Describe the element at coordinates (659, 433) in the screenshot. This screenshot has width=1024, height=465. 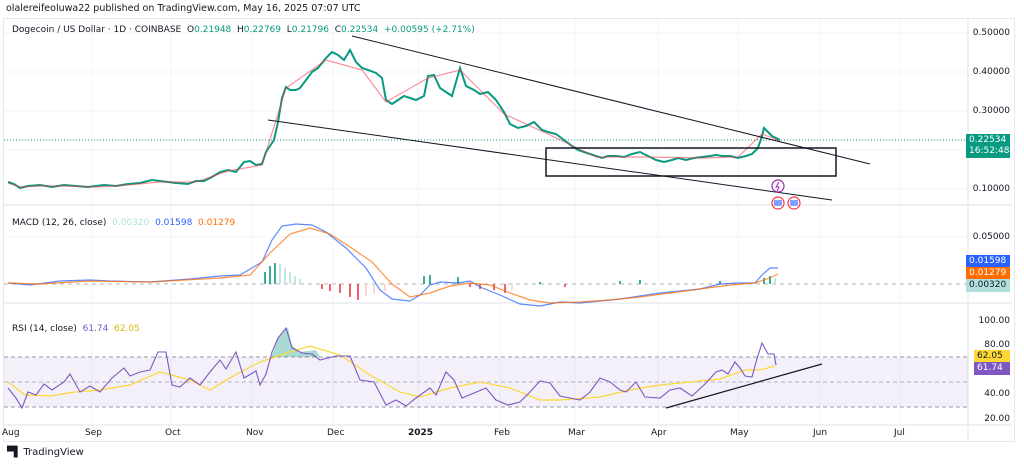
I see `time-axis-label: Apr` at that location.